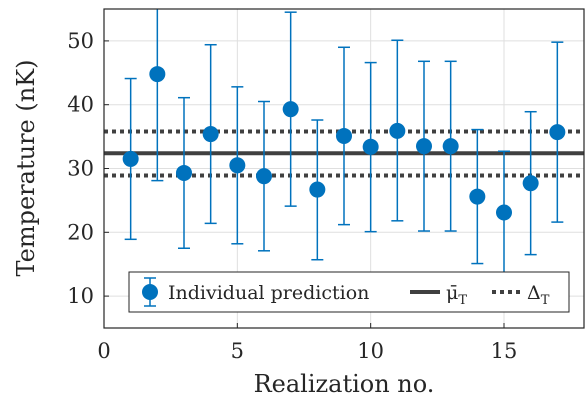 The width and height of the screenshot is (585, 403). I want to click on y-tick-label: 50, so click(80, 41).